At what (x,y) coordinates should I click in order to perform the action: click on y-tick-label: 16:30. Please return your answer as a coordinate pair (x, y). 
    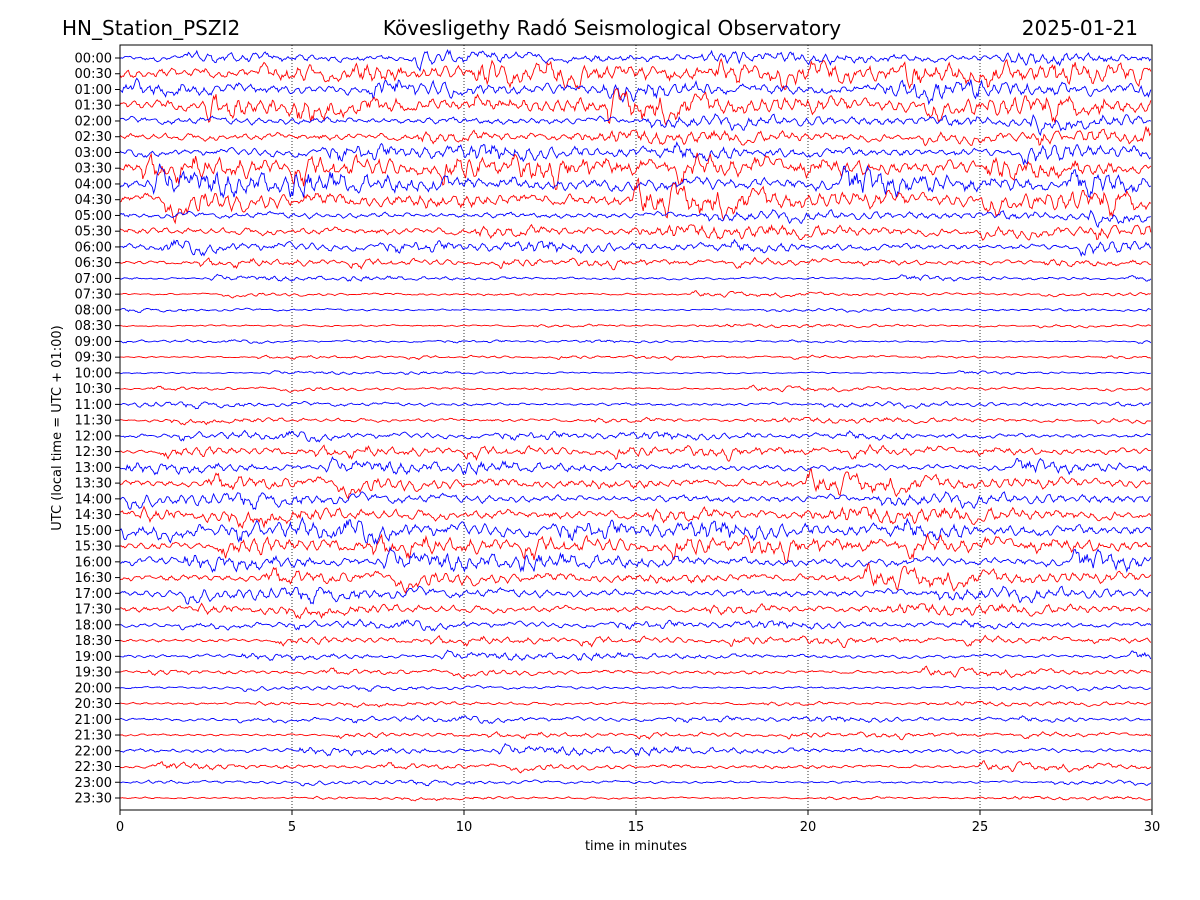
    Looking at the image, I should click on (93, 578).